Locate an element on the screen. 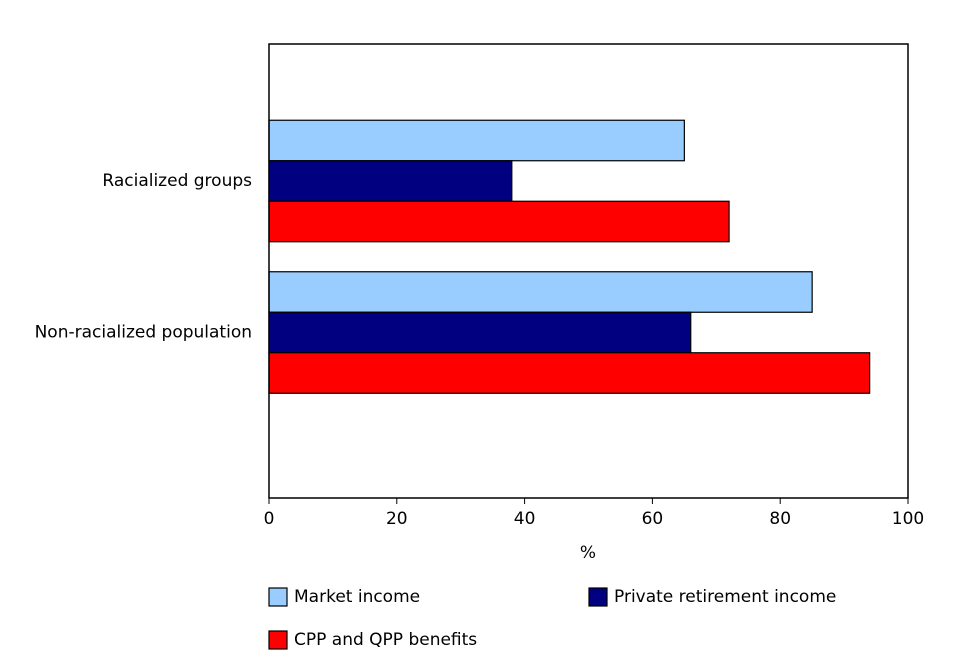 This screenshot has width=959, height=664. x-tick-label: 20 is located at coordinates (397, 519).